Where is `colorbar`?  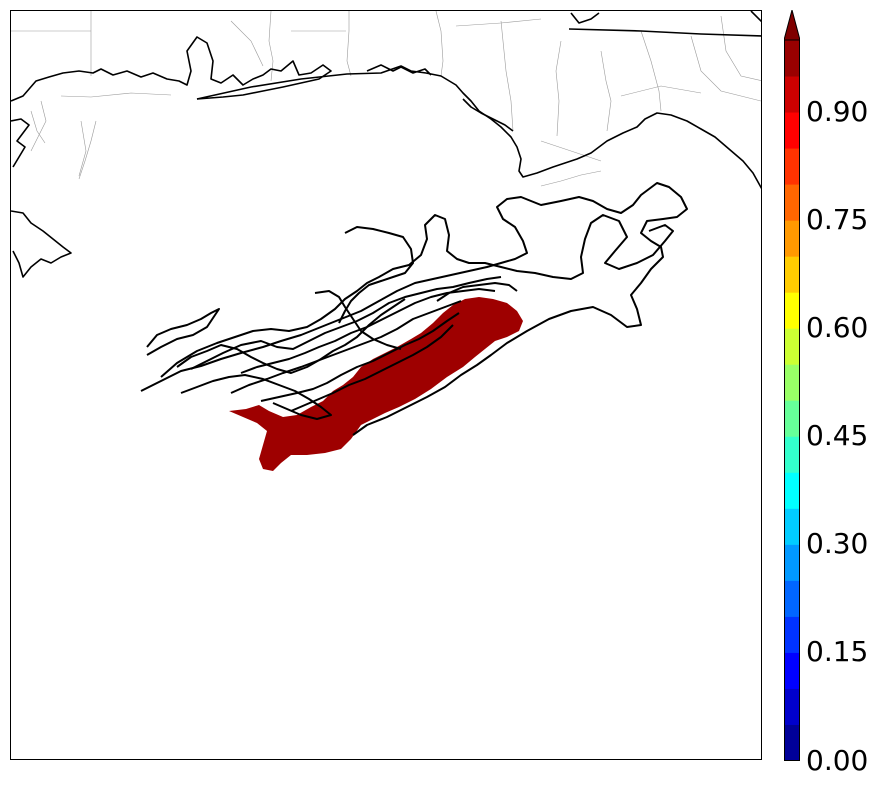
colorbar is located at coordinates (792, 385).